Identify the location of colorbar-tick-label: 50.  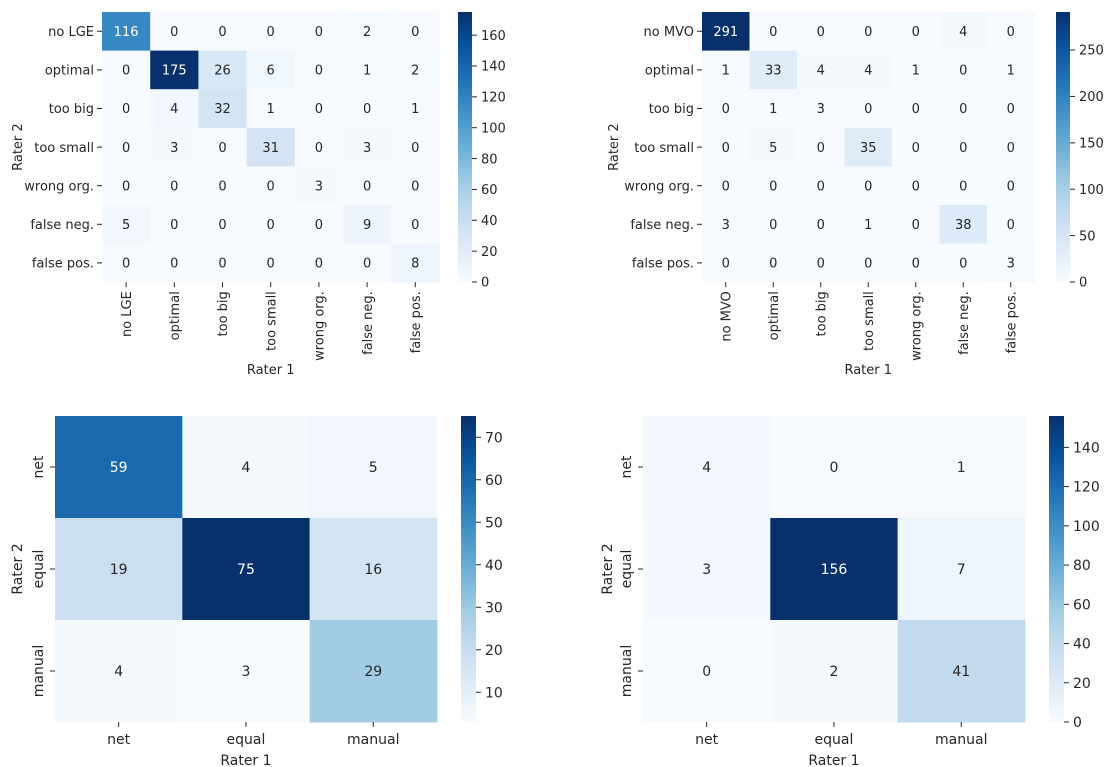
(494, 523).